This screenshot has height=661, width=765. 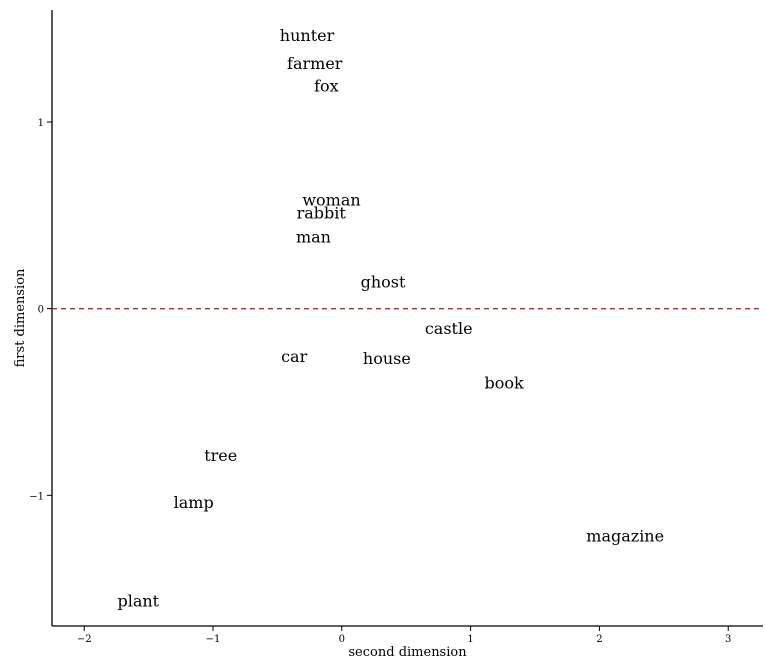 What do you see at coordinates (194, 502) in the screenshot?
I see `point-label-lamp: lamp` at bounding box center [194, 502].